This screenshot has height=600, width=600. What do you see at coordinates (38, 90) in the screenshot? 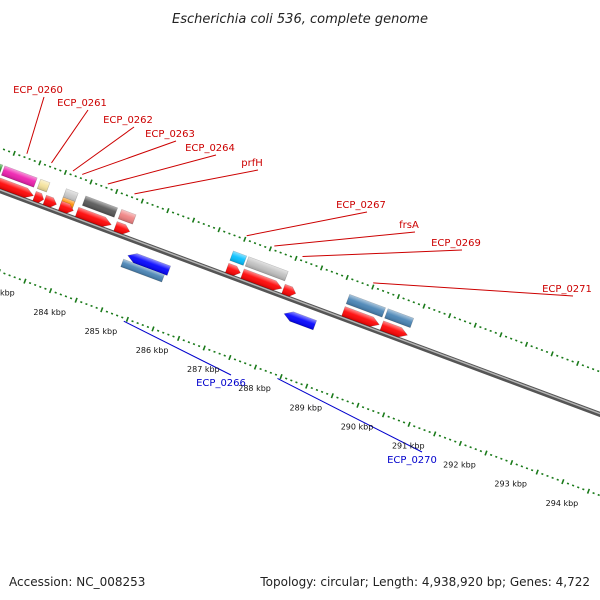
I see `gene-label-text: ECP_0260` at bounding box center [38, 90].